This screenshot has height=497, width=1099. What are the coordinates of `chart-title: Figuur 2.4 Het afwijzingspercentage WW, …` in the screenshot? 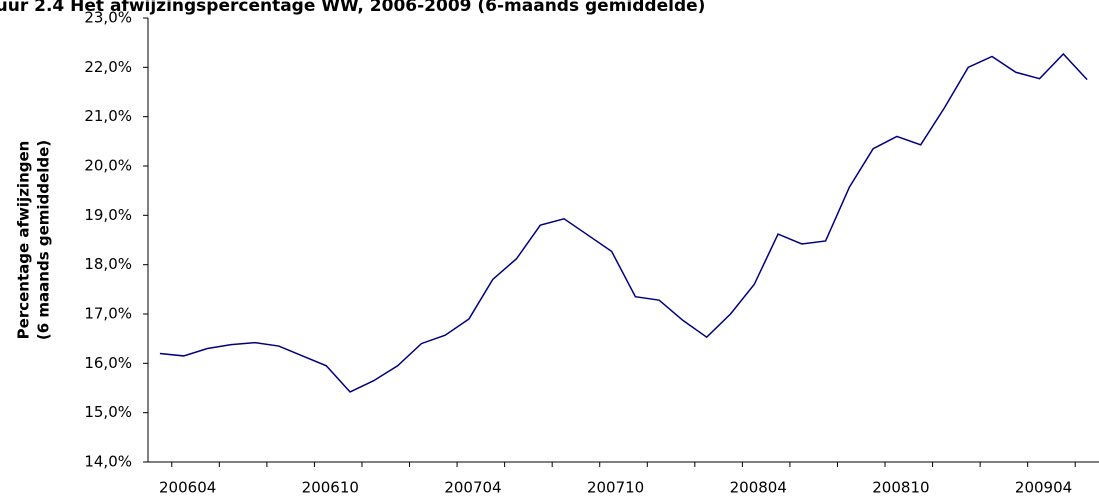 It's located at (352, 8).